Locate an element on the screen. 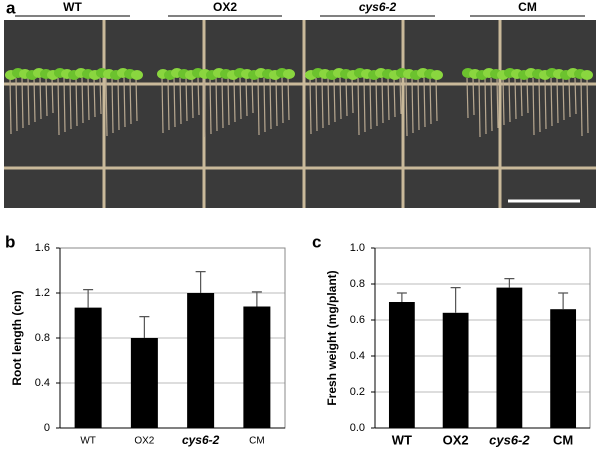 Image resolution: width=600 pixels, height=453 pixels. y-axis-title: Fresh weight (mg/plant) is located at coordinates (332, 337).